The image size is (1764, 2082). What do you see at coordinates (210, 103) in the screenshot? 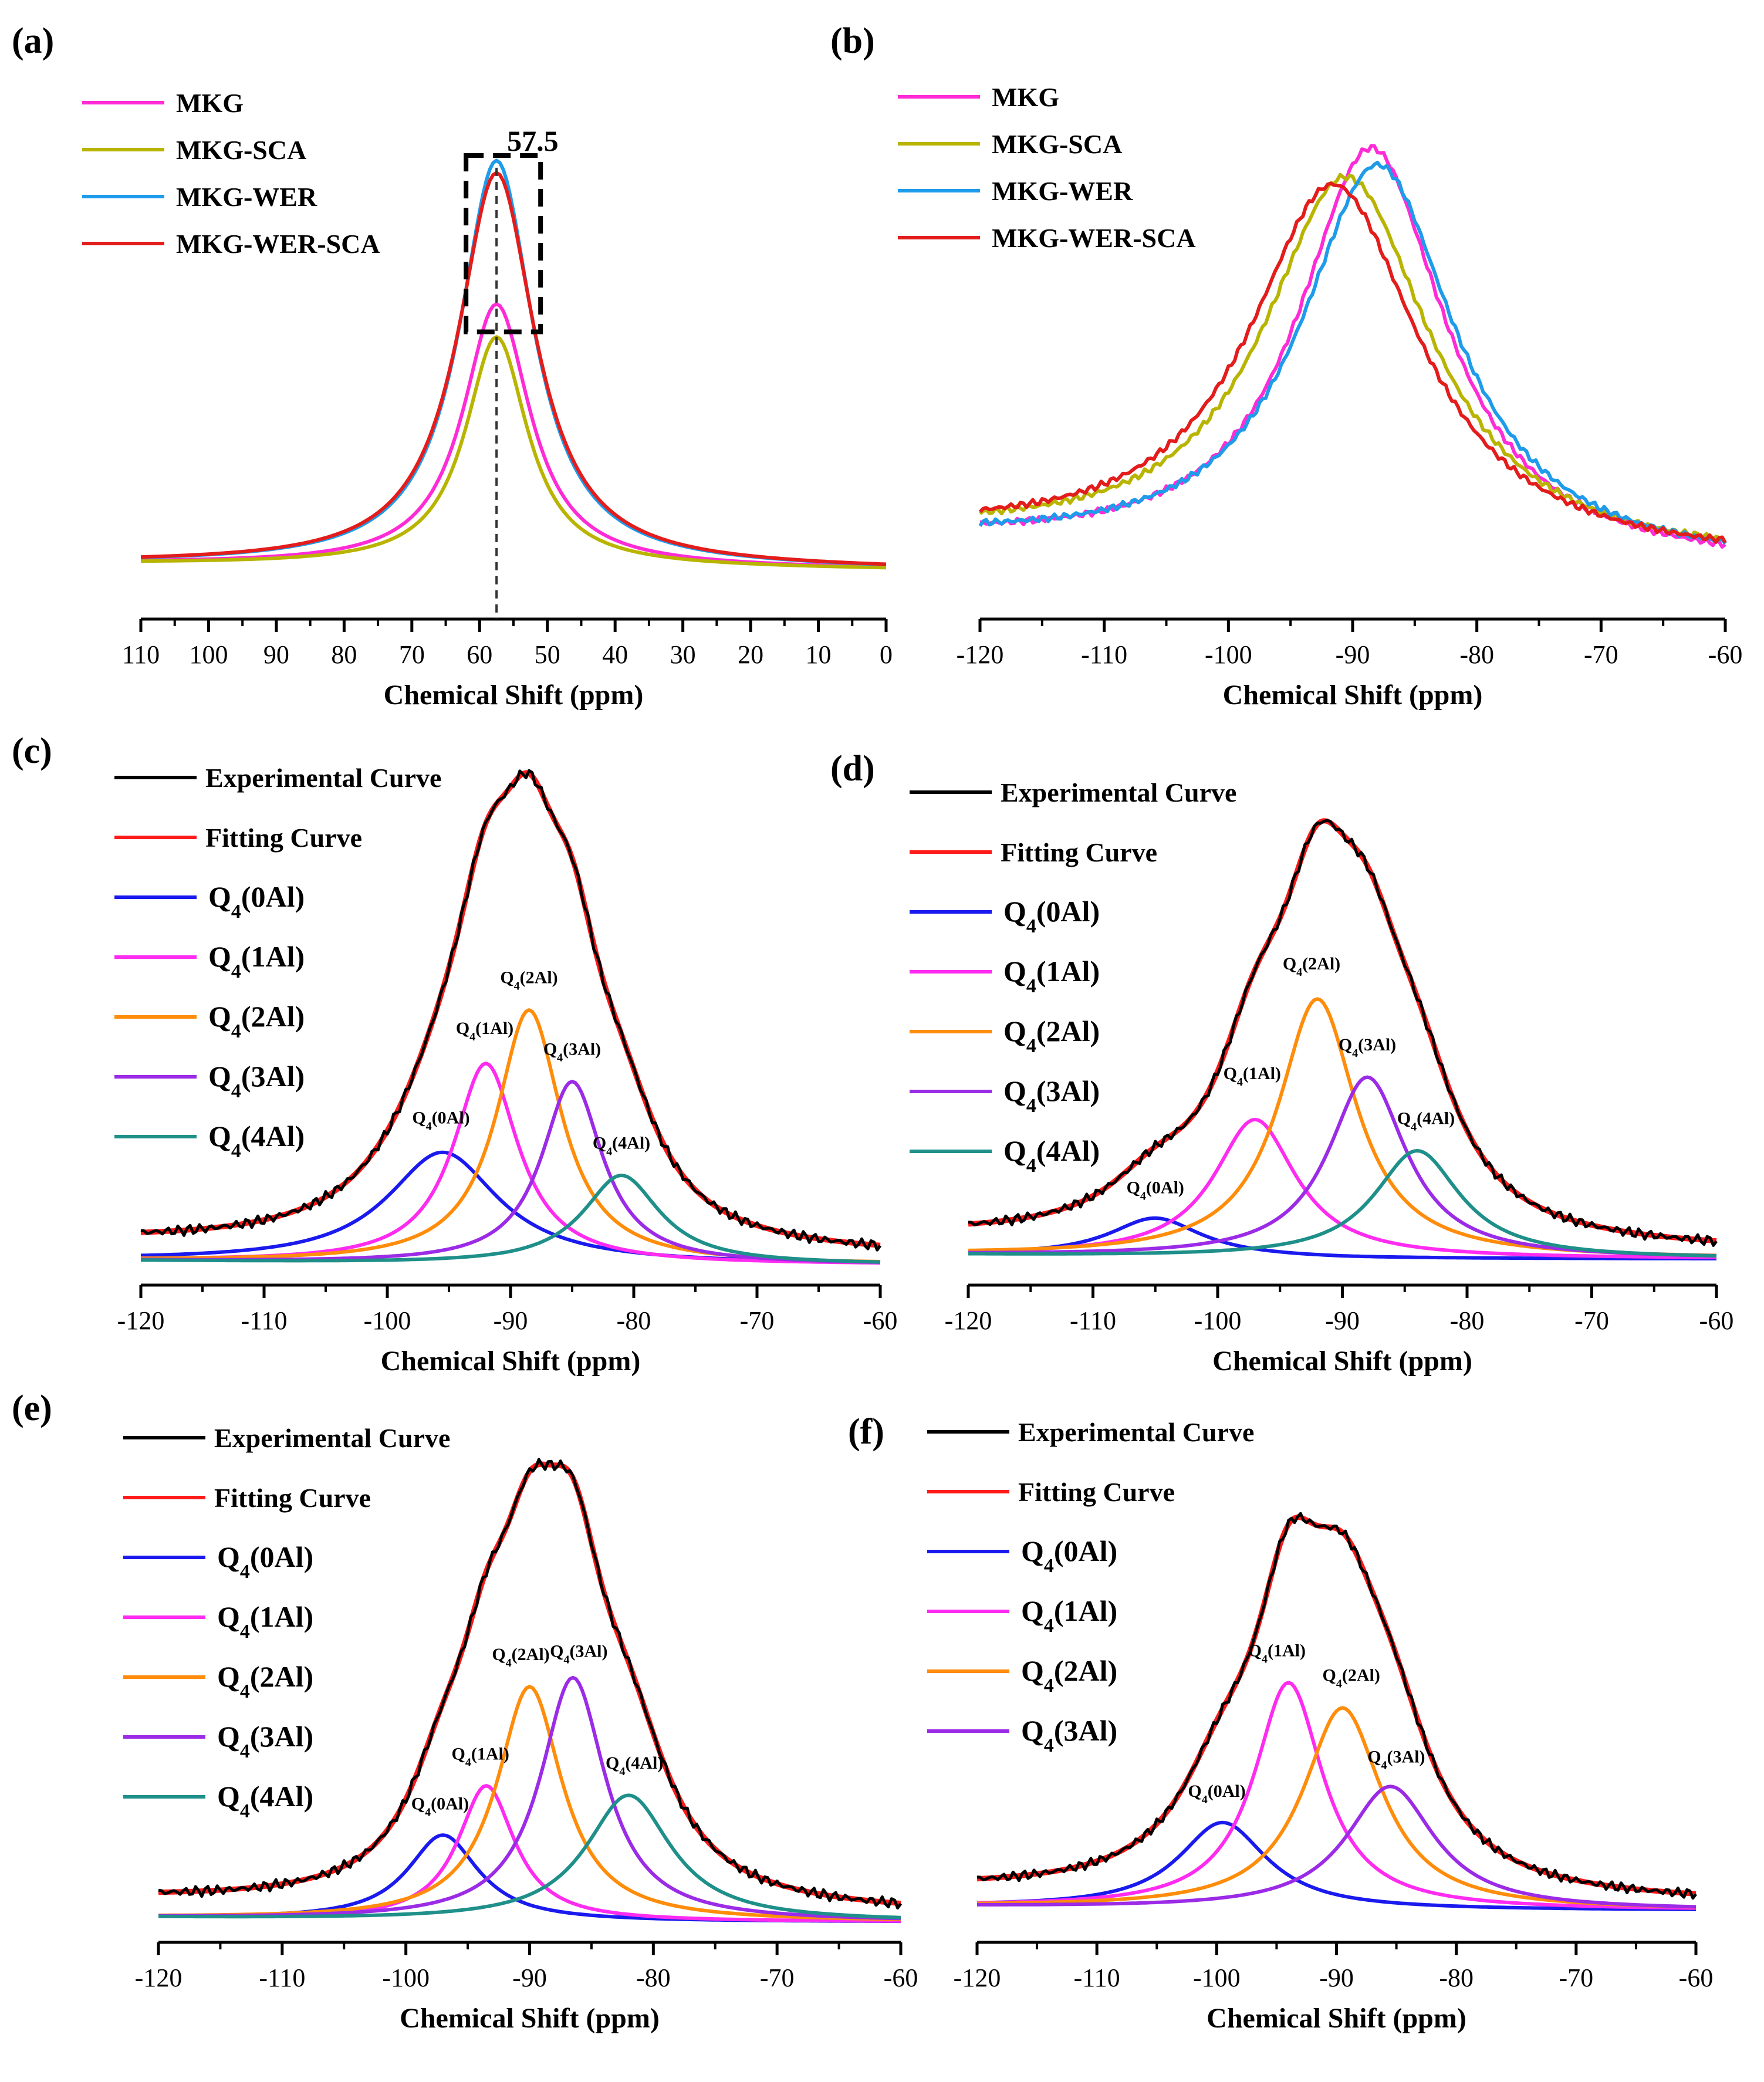
I see `legend-label: MKG` at bounding box center [210, 103].